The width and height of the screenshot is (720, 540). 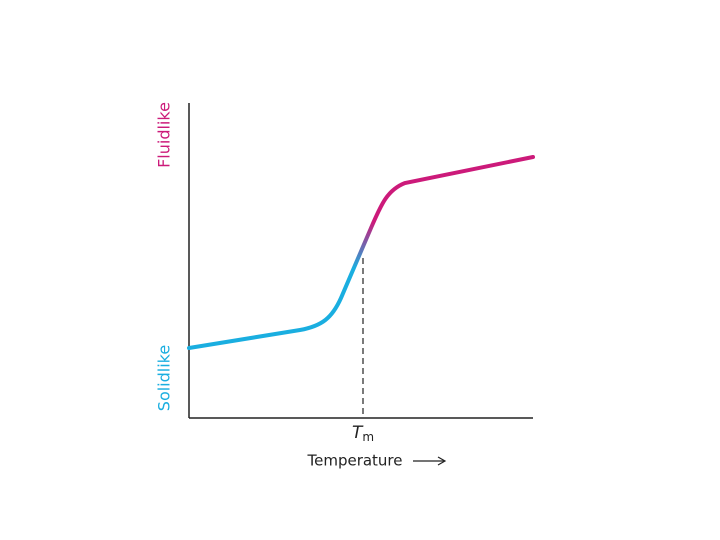 I want to click on tm-label: Tm, so click(x=363, y=433).